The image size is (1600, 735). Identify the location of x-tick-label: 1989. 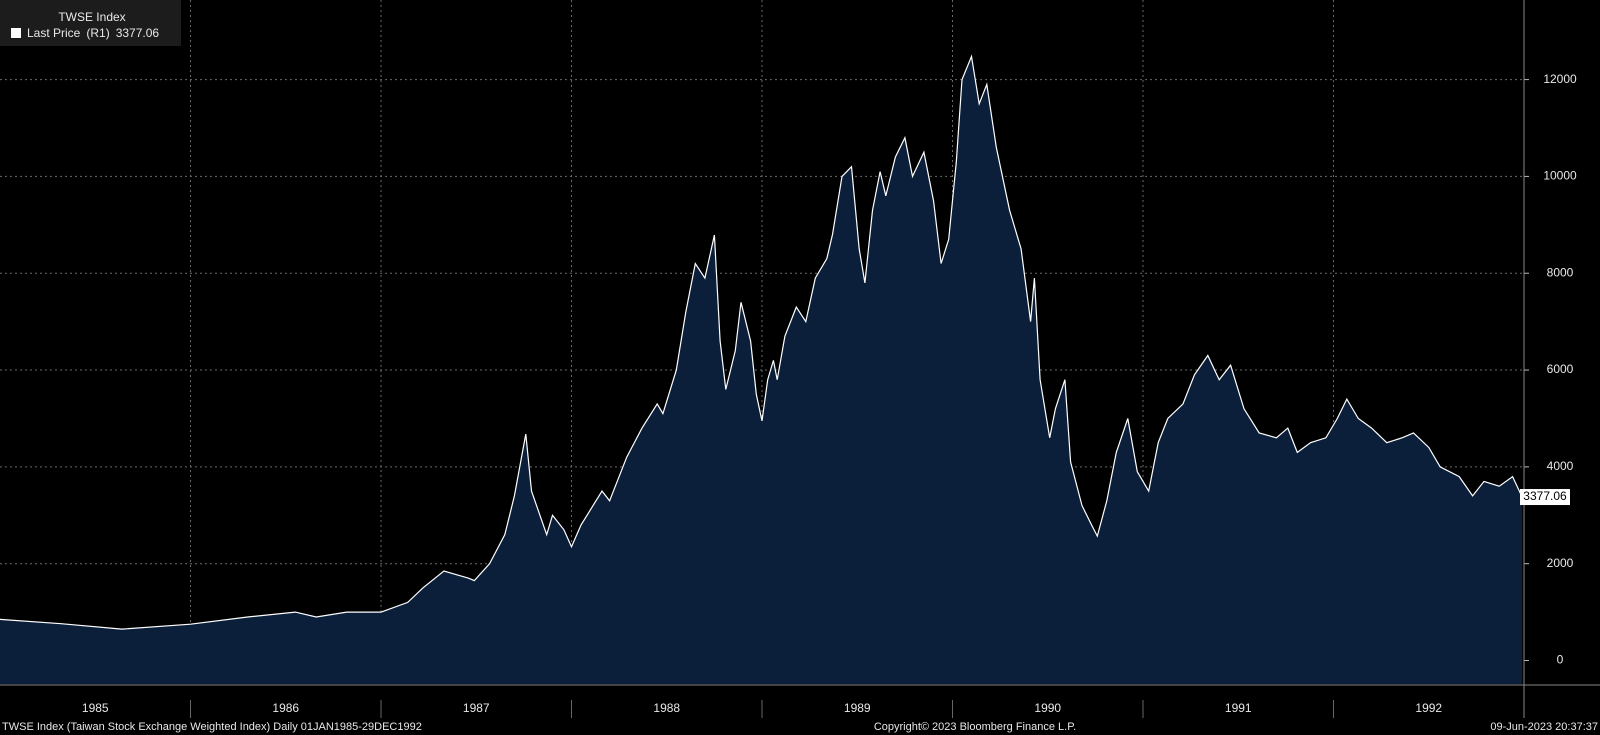
(857, 708).